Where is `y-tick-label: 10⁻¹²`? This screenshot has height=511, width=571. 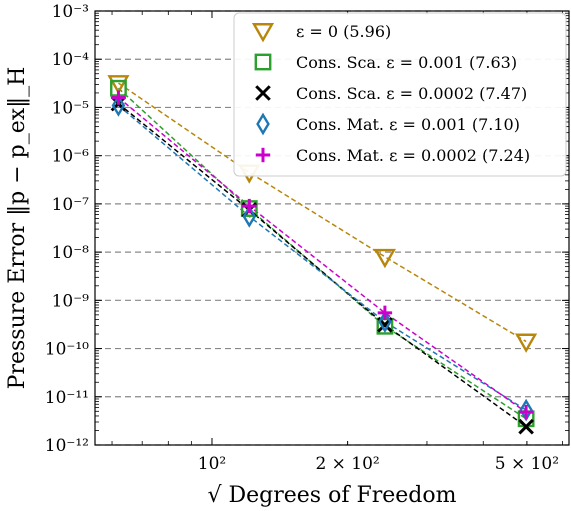
y-tick-label: 10⁻¹² is located at coordinates (67, 446).